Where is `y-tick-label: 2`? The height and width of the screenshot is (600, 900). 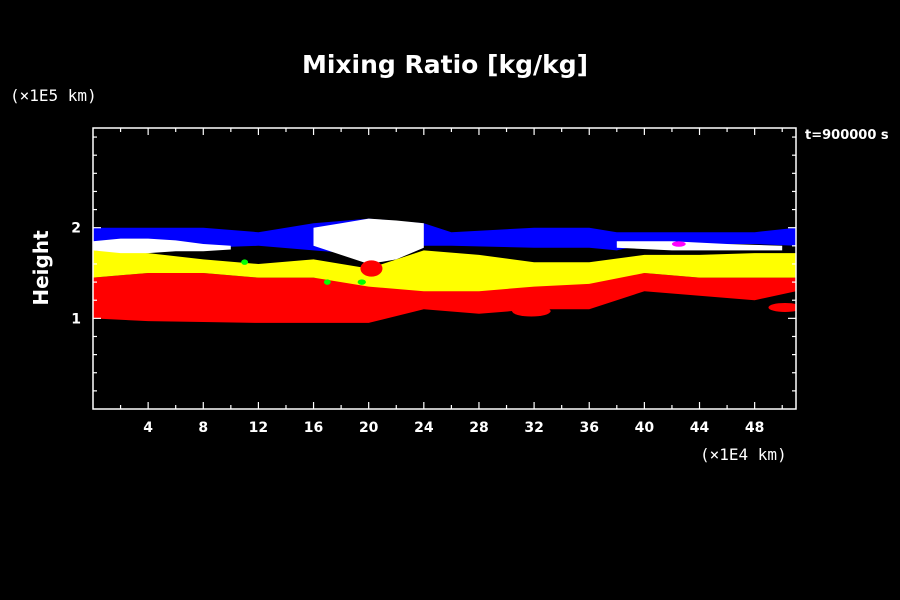
y-tick-label: 2 is located at coordinates (76, 229).